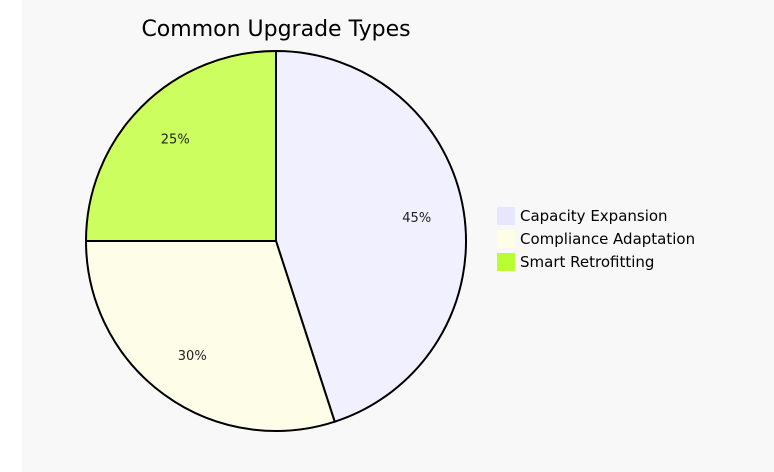  I want to click on legend-label-capacity-expansion: Capacity Expansion, so click(594, 216).